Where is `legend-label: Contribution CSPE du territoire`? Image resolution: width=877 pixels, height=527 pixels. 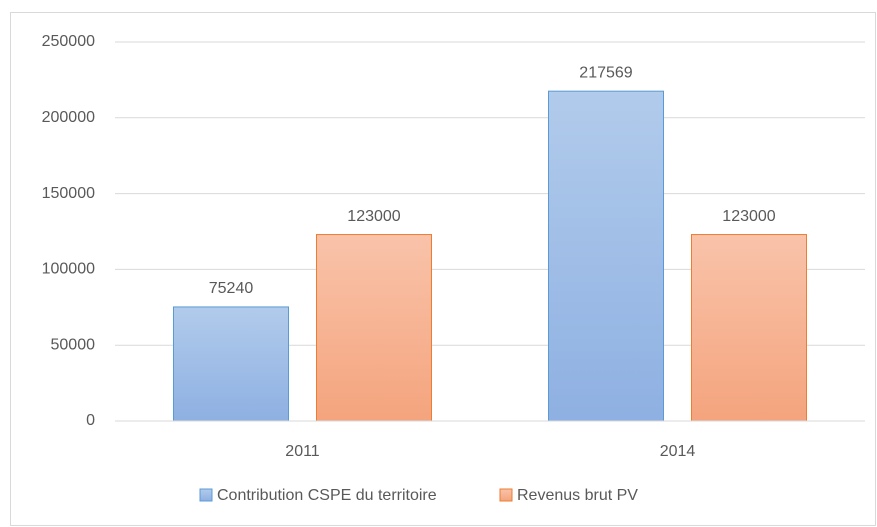 legend-label: Contribution CSPE du territoire is located at coordinates (327, 495).